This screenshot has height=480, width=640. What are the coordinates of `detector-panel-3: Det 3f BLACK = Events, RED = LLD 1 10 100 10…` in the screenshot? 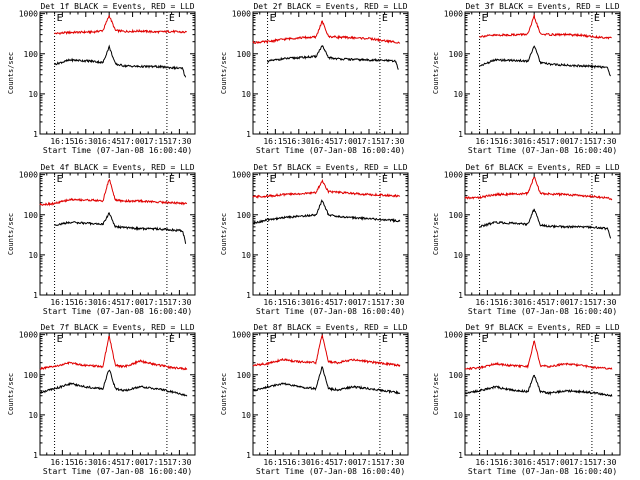 It's located at (526, 78).